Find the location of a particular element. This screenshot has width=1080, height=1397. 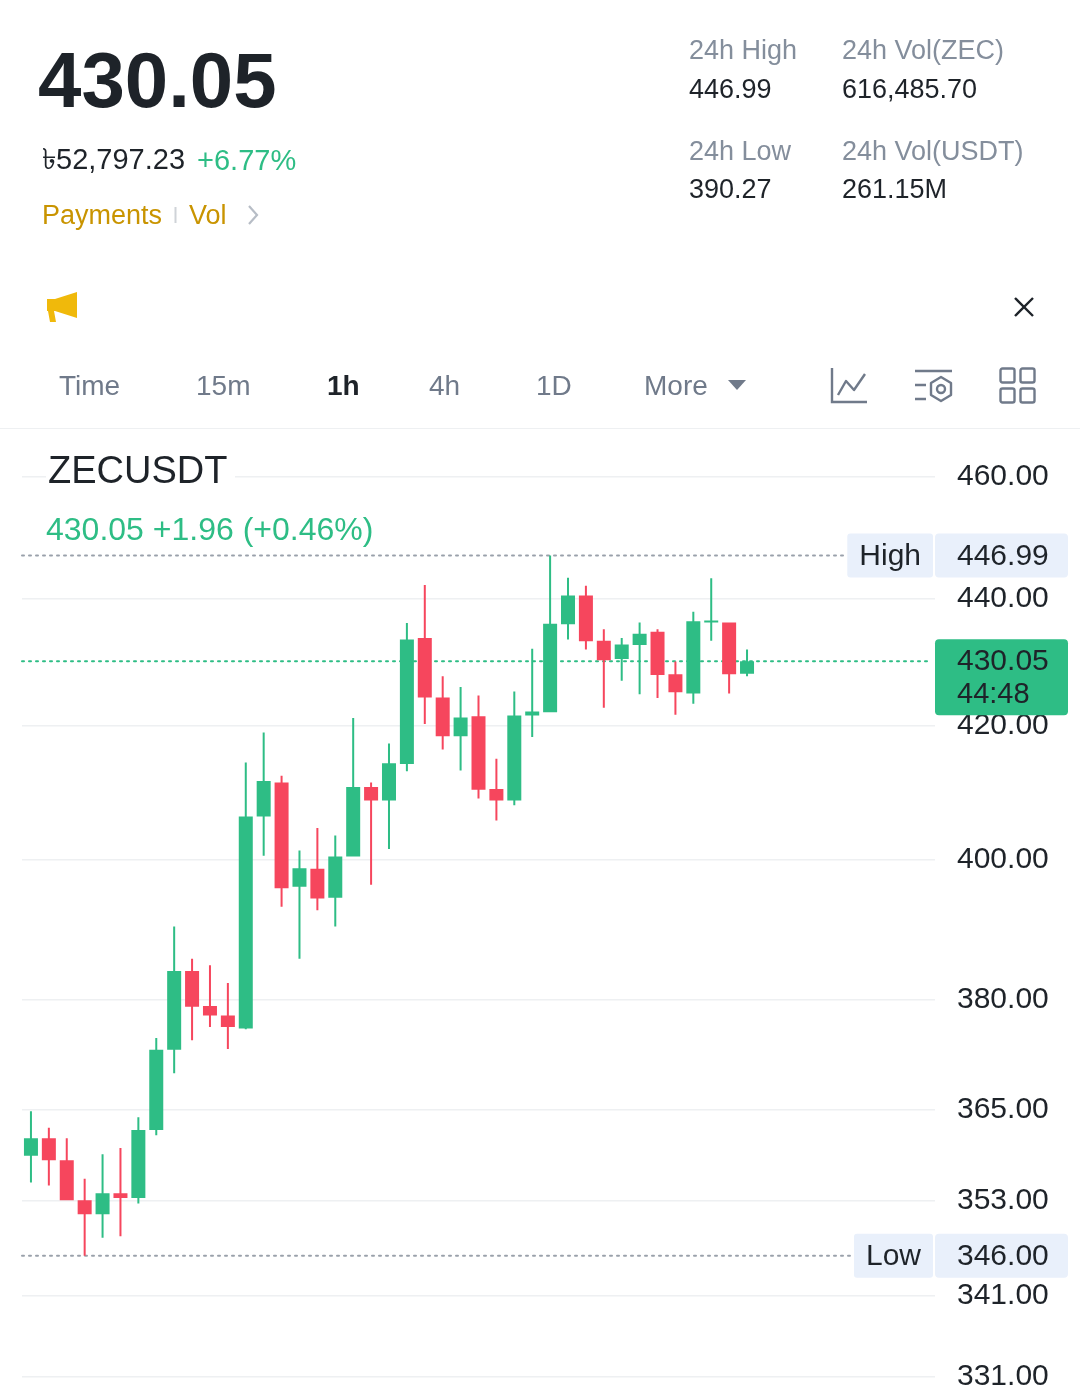

text: Payments is located at coordinates (102, 215).